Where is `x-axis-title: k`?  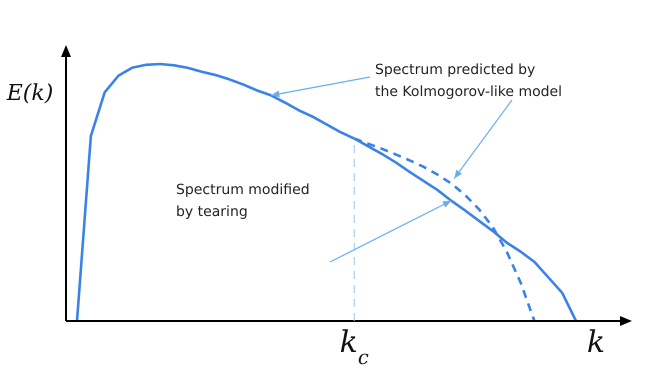 x-axis-title: k is located at coordinates (596, 342).